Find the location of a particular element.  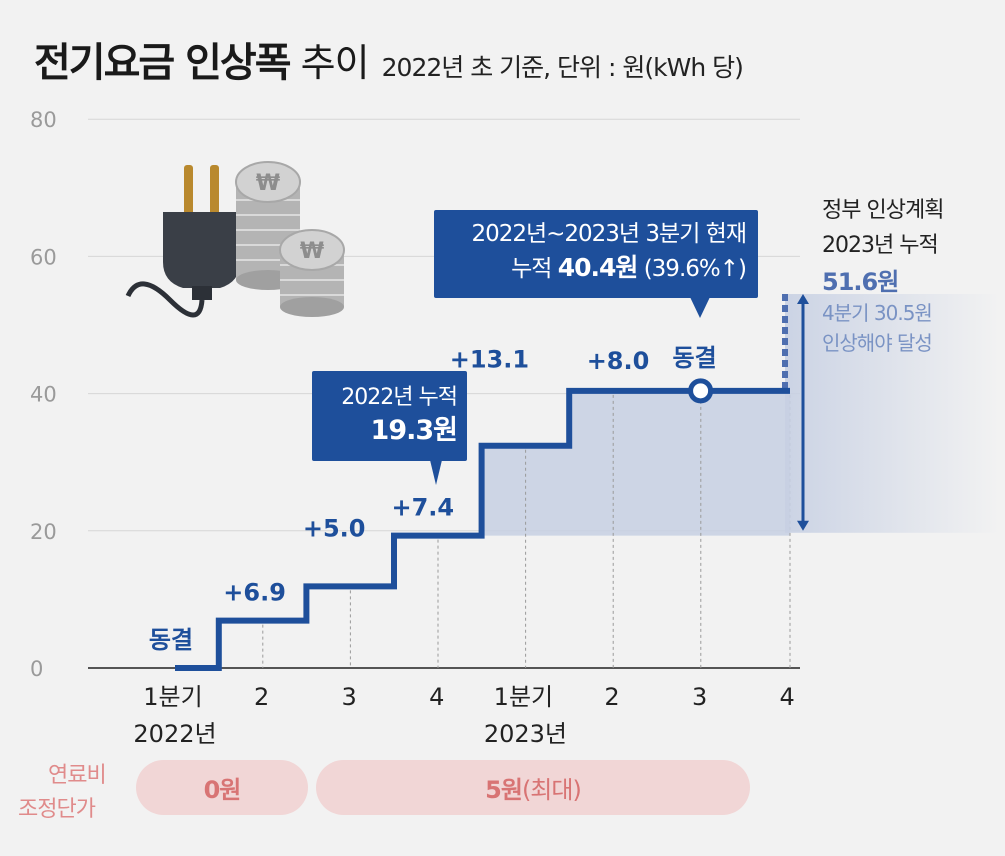

callout-2022-value: 19.3원 is located at coordinates (414, 430).